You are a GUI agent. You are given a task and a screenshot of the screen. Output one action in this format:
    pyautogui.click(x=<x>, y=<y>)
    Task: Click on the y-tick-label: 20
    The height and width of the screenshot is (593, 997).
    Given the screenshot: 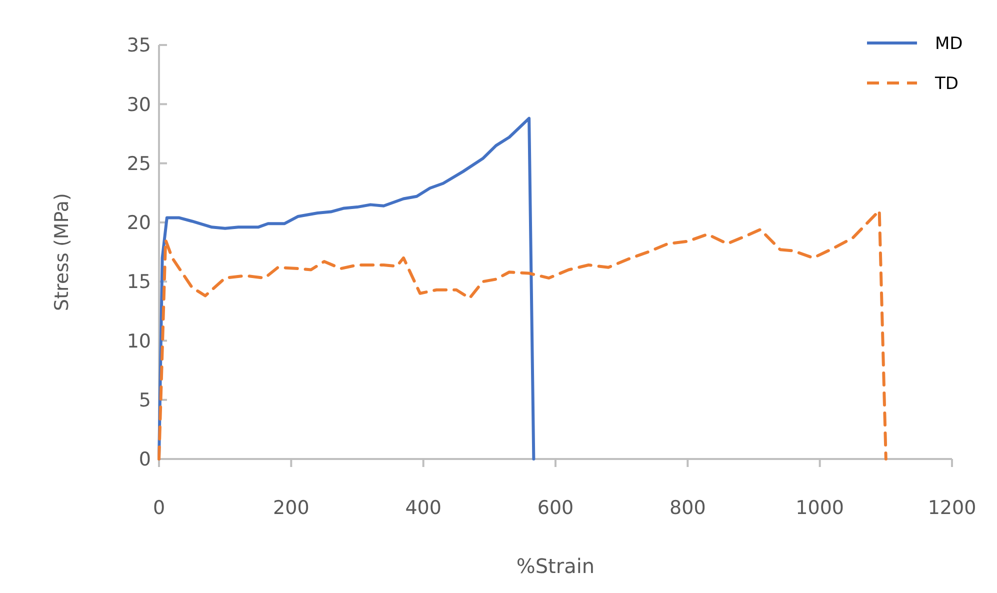 What is the action you would take?
    pyautogui.click(x=138, y=223)
    